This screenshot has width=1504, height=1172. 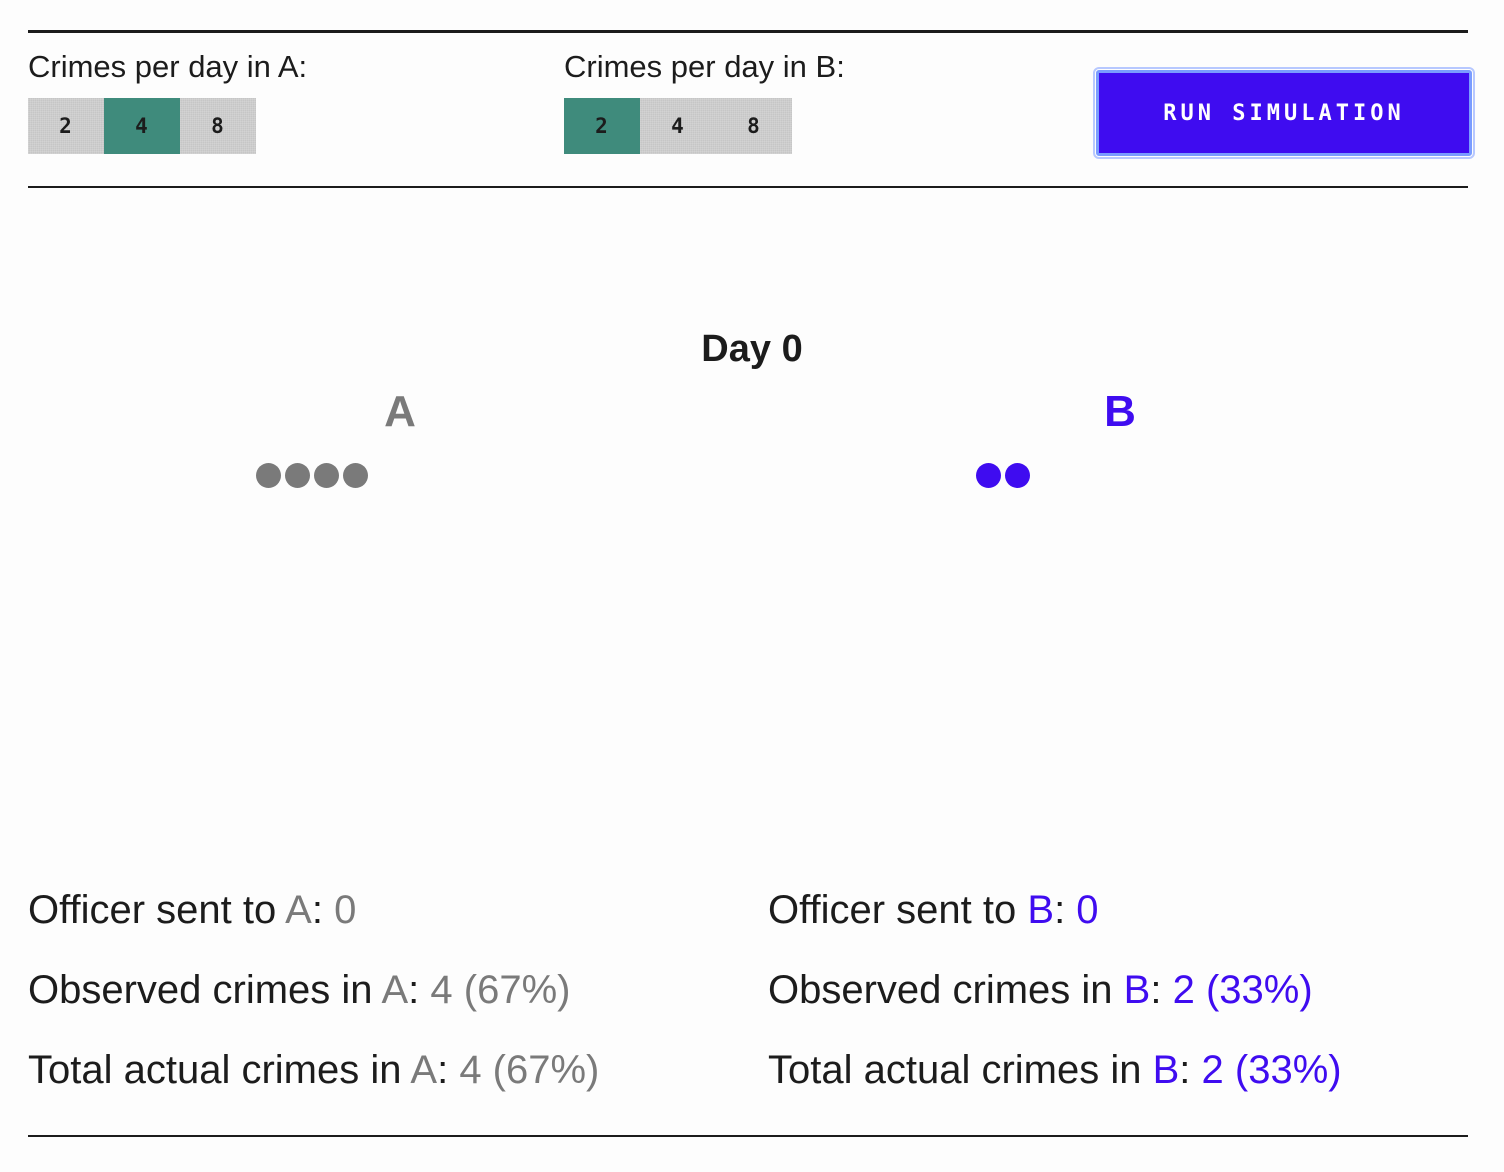 I want to click on crimes-a-option-4: 4, so click(x=142, y=126).